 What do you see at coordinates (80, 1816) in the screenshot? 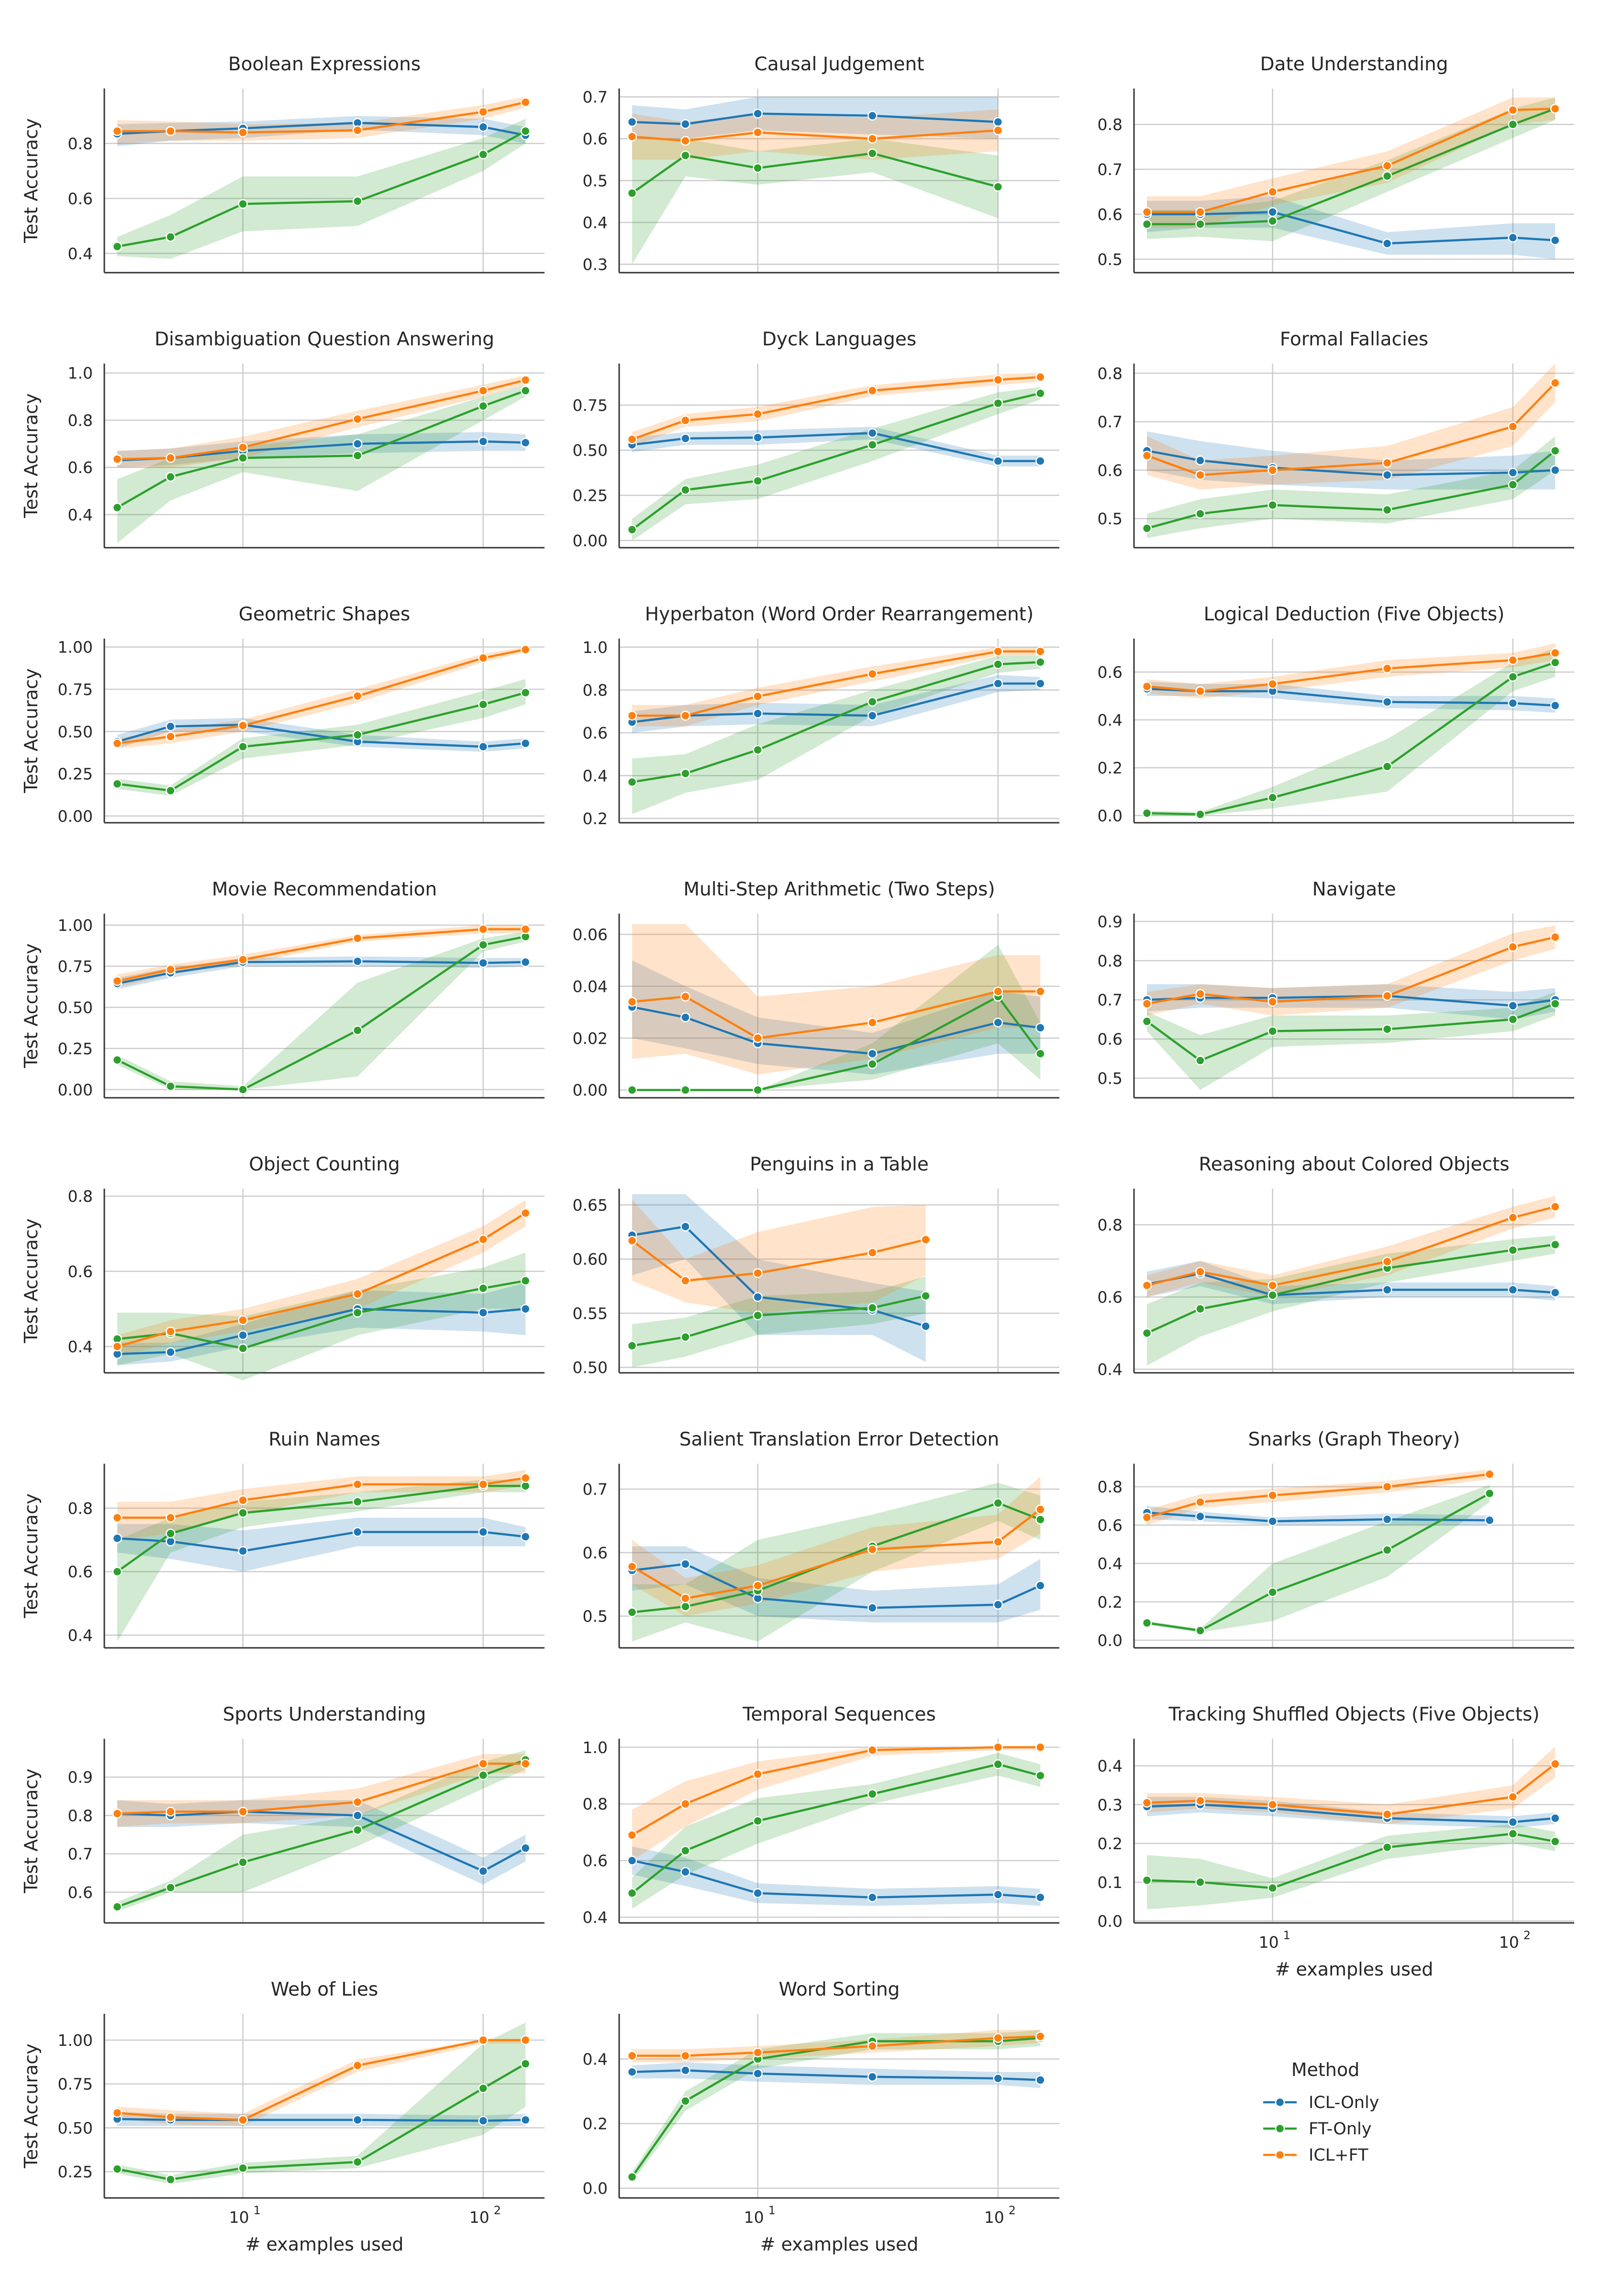
I see `y-tick-label: 0.8` at bounding box center [80, 1816].